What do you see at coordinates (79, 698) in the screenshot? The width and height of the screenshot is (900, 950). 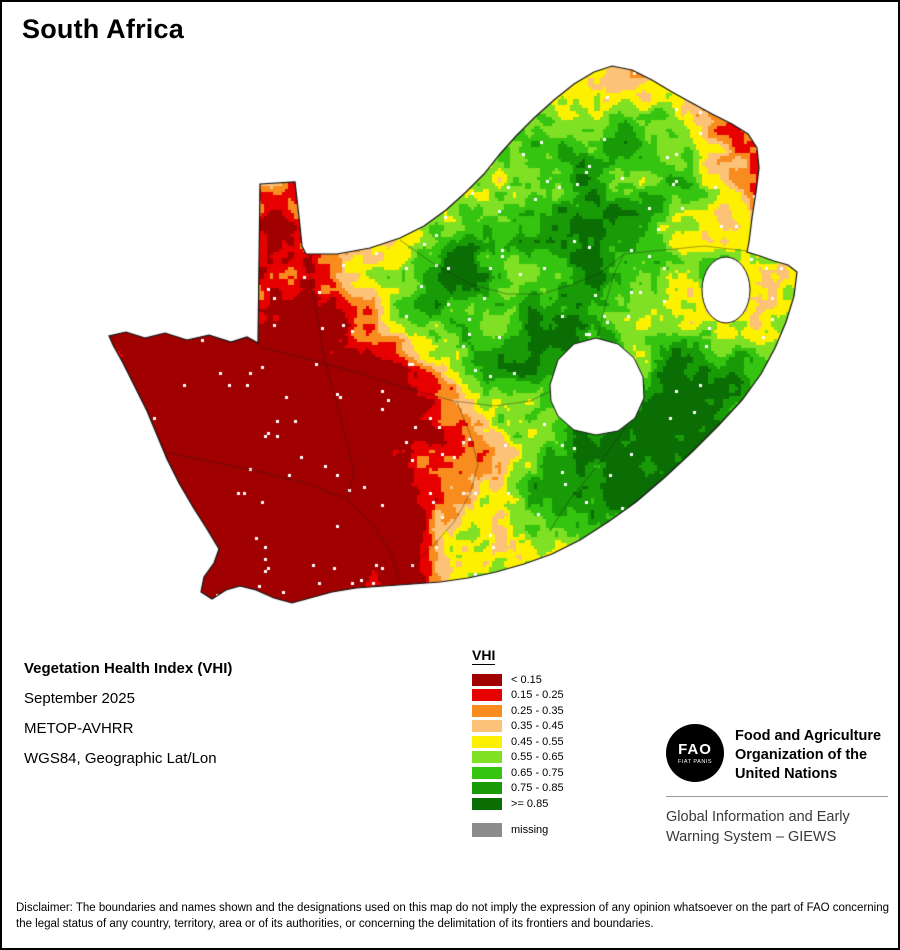 I see `info-date: September 2025` at bounding box center [79, 698].